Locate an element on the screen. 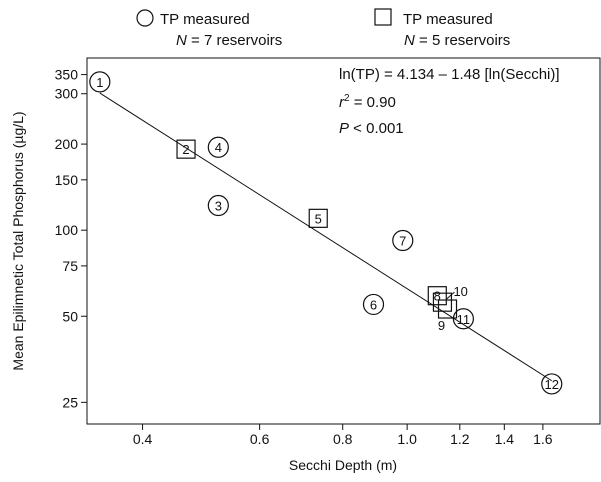 The image size is (601, 482). y-tick-label: 300 is located at coordinates (67, 94).